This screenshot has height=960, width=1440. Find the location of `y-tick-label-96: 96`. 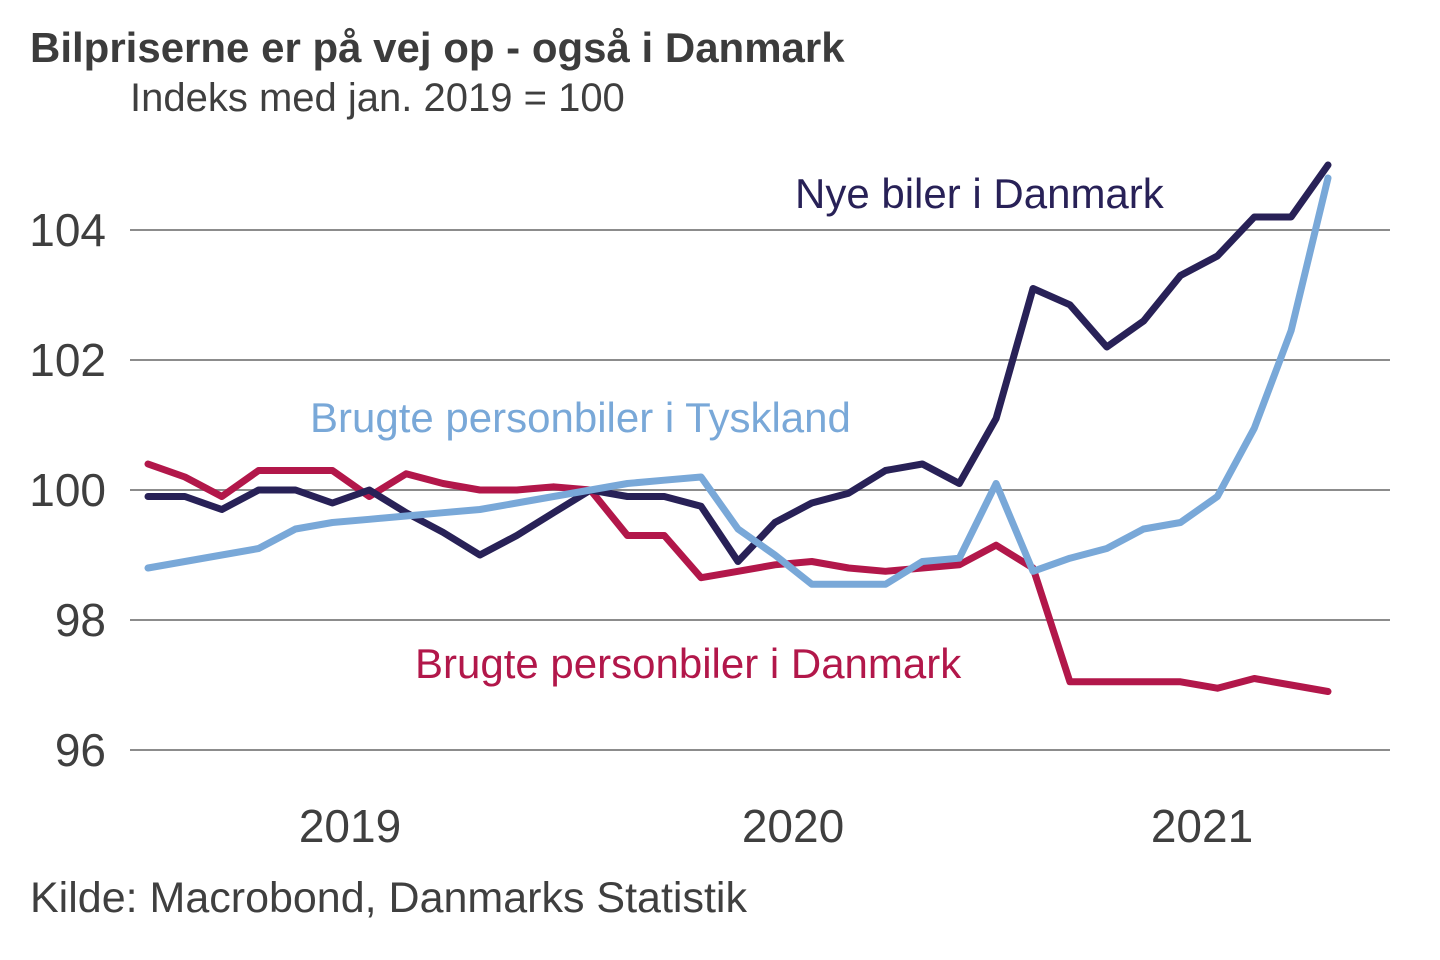

y-tick-label-96: 96 is located at coordinates (80, 750).